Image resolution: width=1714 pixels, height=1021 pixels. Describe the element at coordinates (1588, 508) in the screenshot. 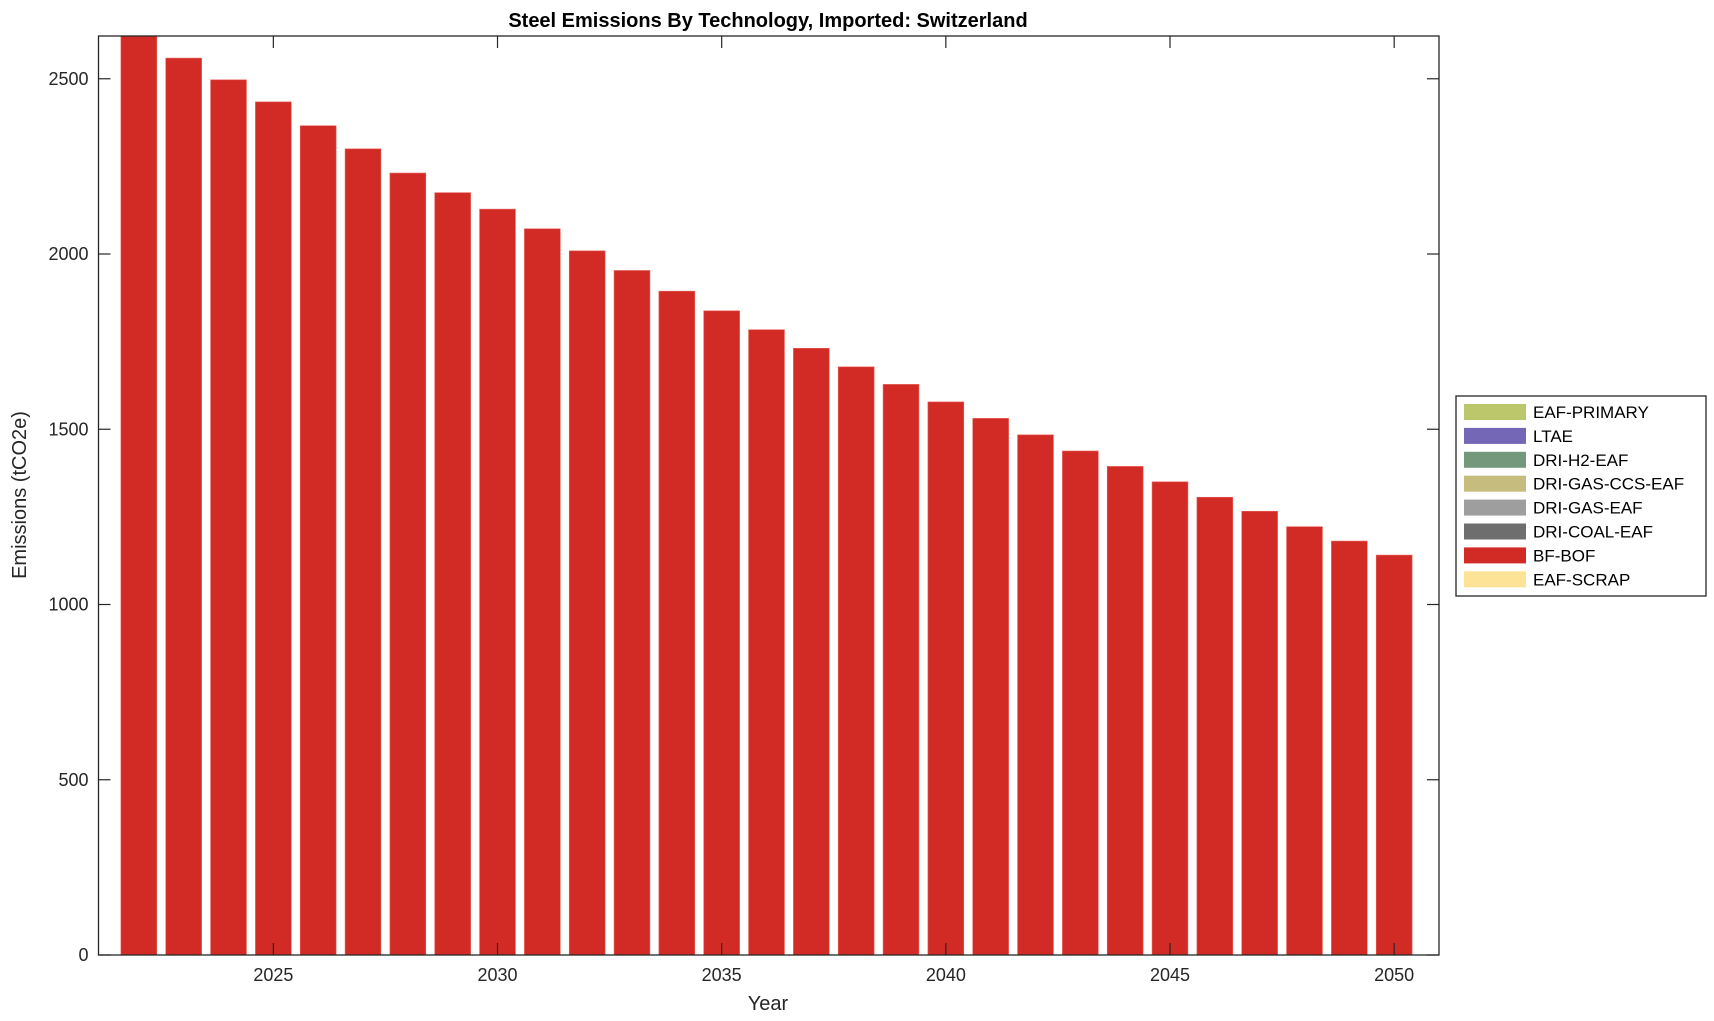

I see `legend-label-dri-gas-eaf: DRI-GAS-EAF` at that location.